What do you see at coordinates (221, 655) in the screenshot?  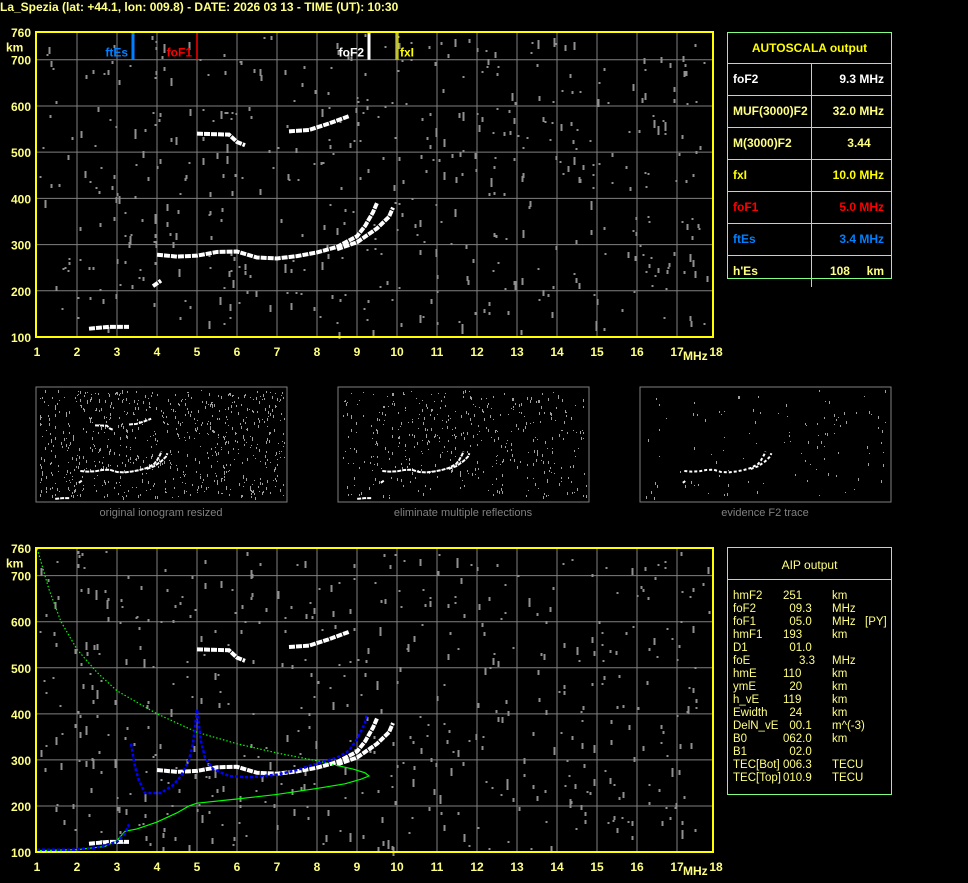 I see `echo-trace-multiple-reflection` at bounding box center [221, 655].